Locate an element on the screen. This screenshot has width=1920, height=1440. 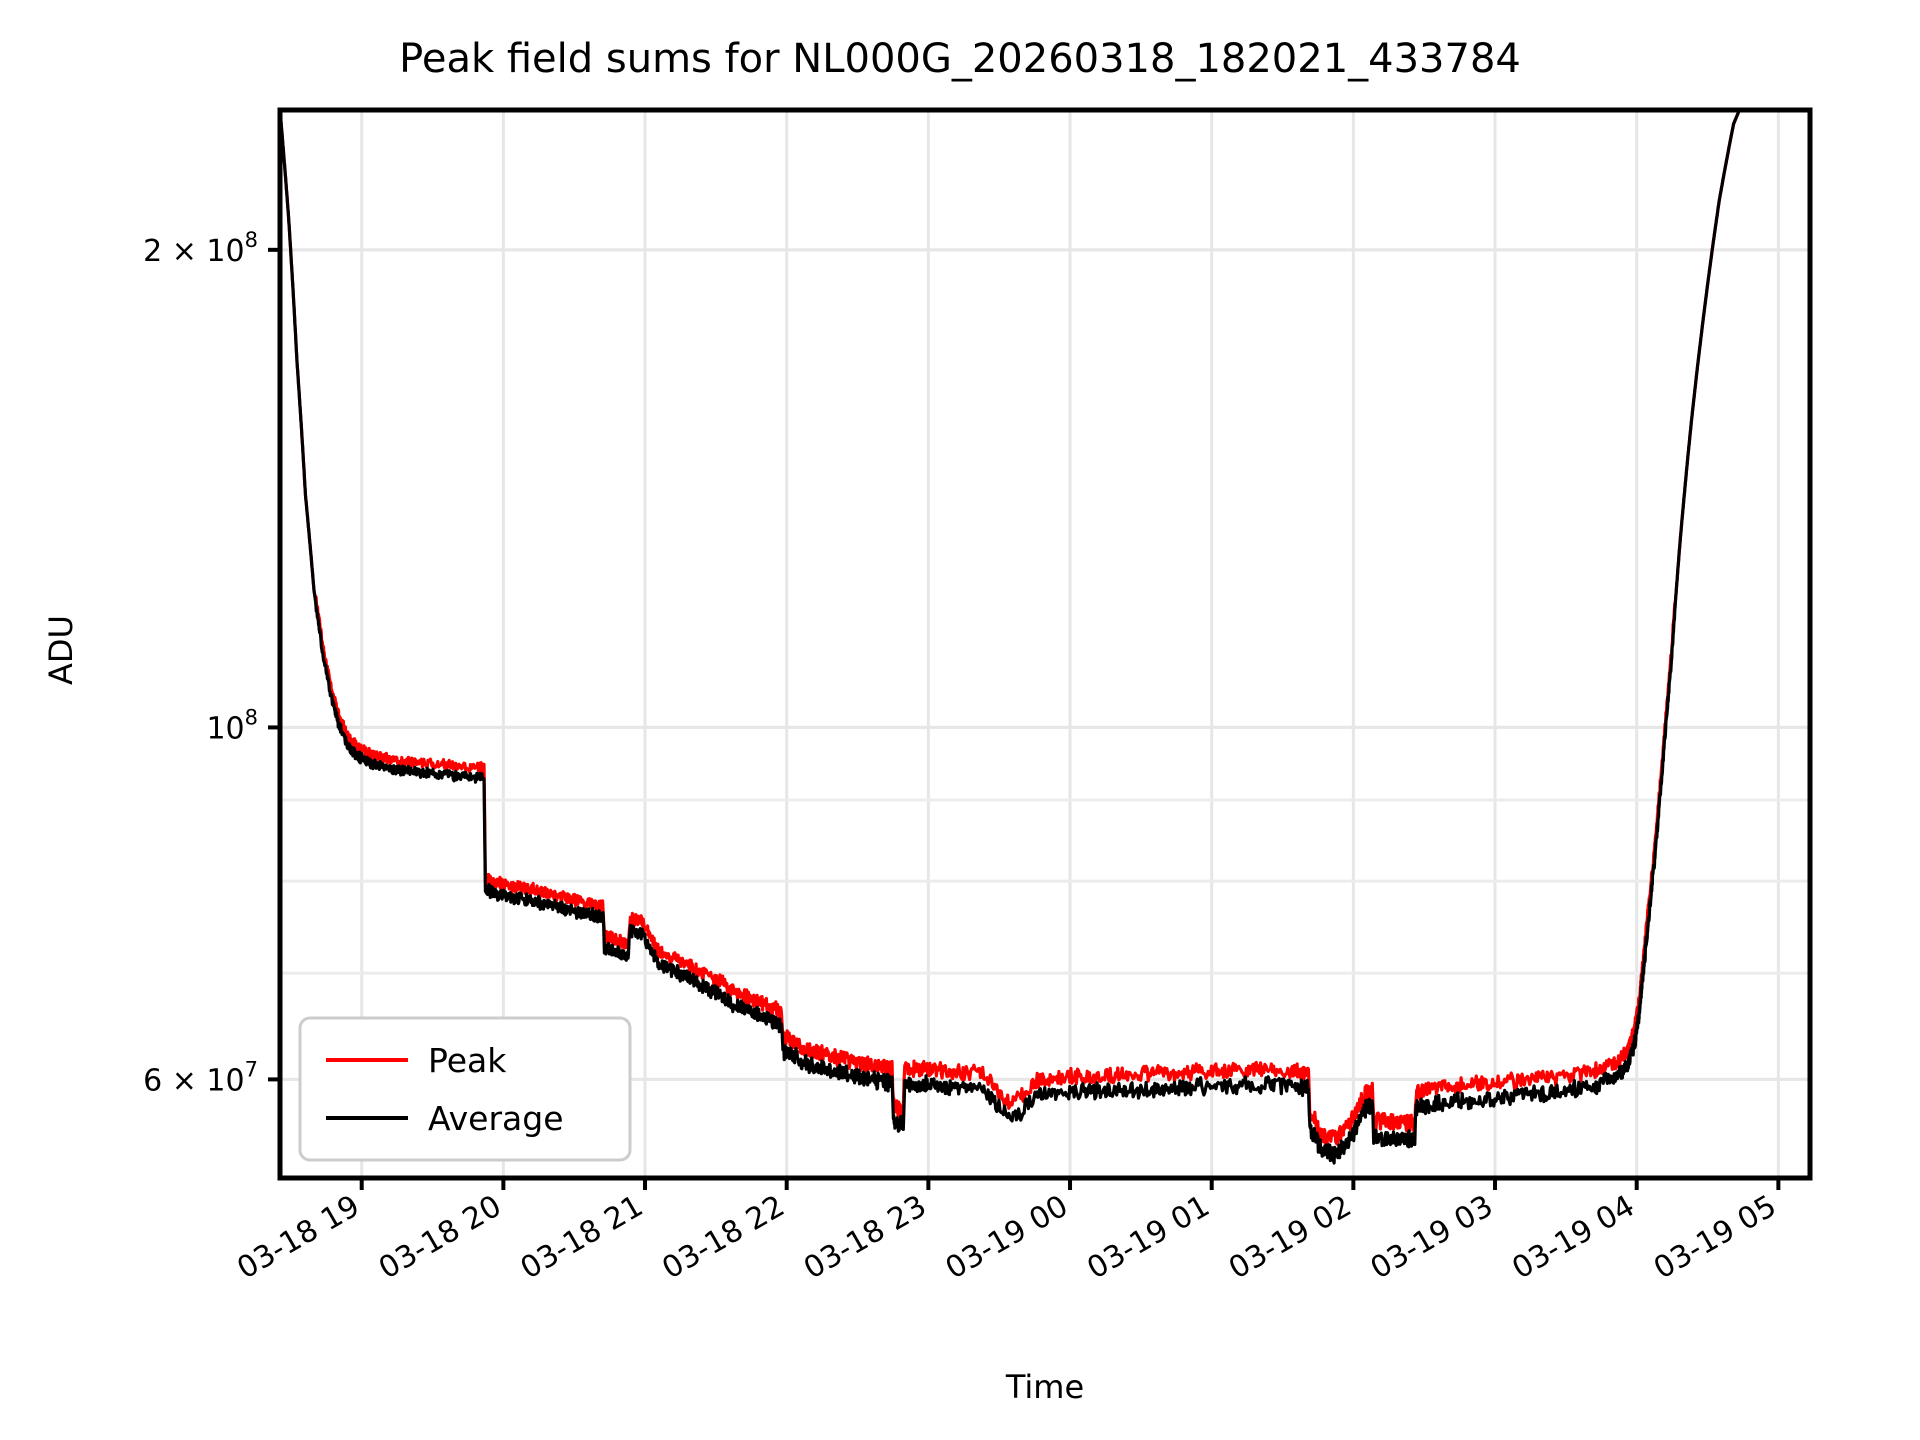
legend-label-average: Average is located at coordinates (496, 1118).